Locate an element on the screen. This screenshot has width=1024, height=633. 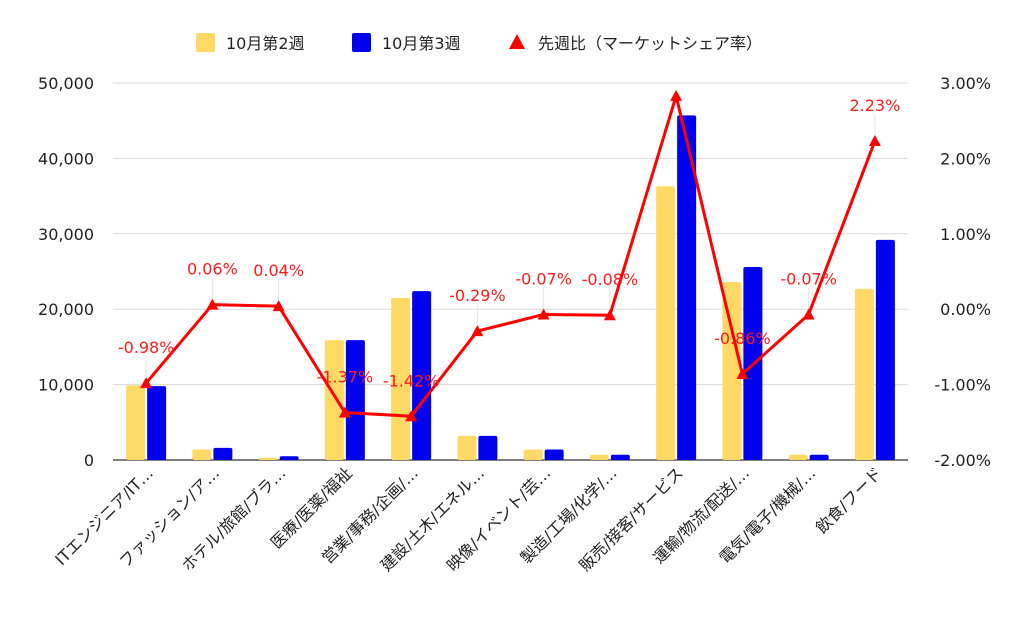
y-right-tick-label: 3.00% is located at coordinates (965, 83).